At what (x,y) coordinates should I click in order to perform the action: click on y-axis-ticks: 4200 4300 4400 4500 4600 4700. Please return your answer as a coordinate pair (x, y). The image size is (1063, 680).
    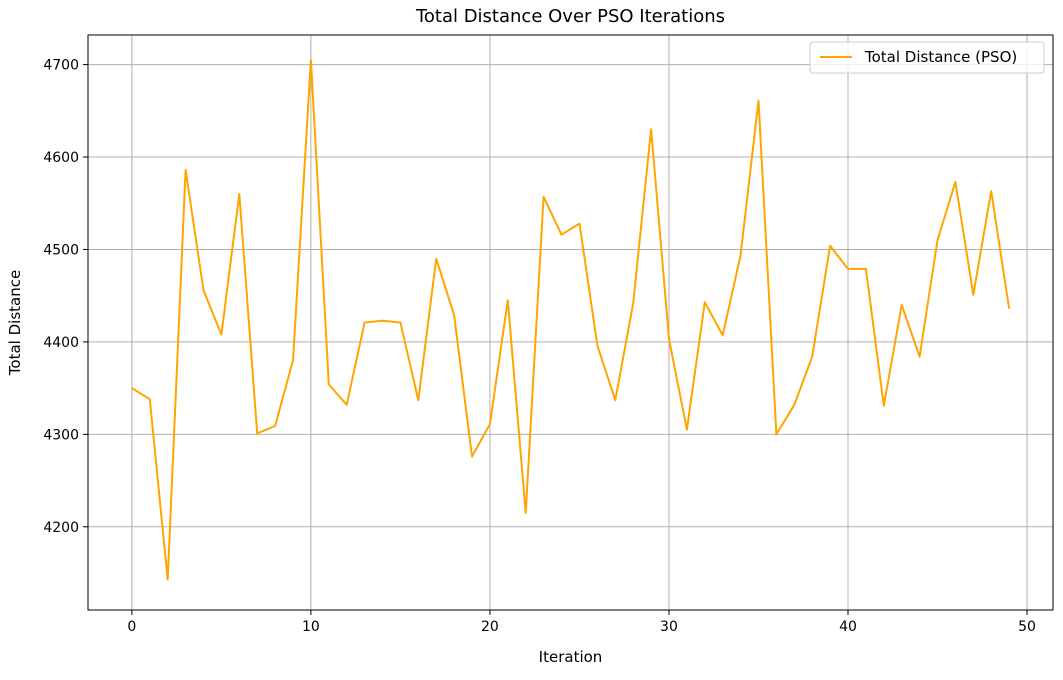
    Looking at the image, I should click on (65, 297).